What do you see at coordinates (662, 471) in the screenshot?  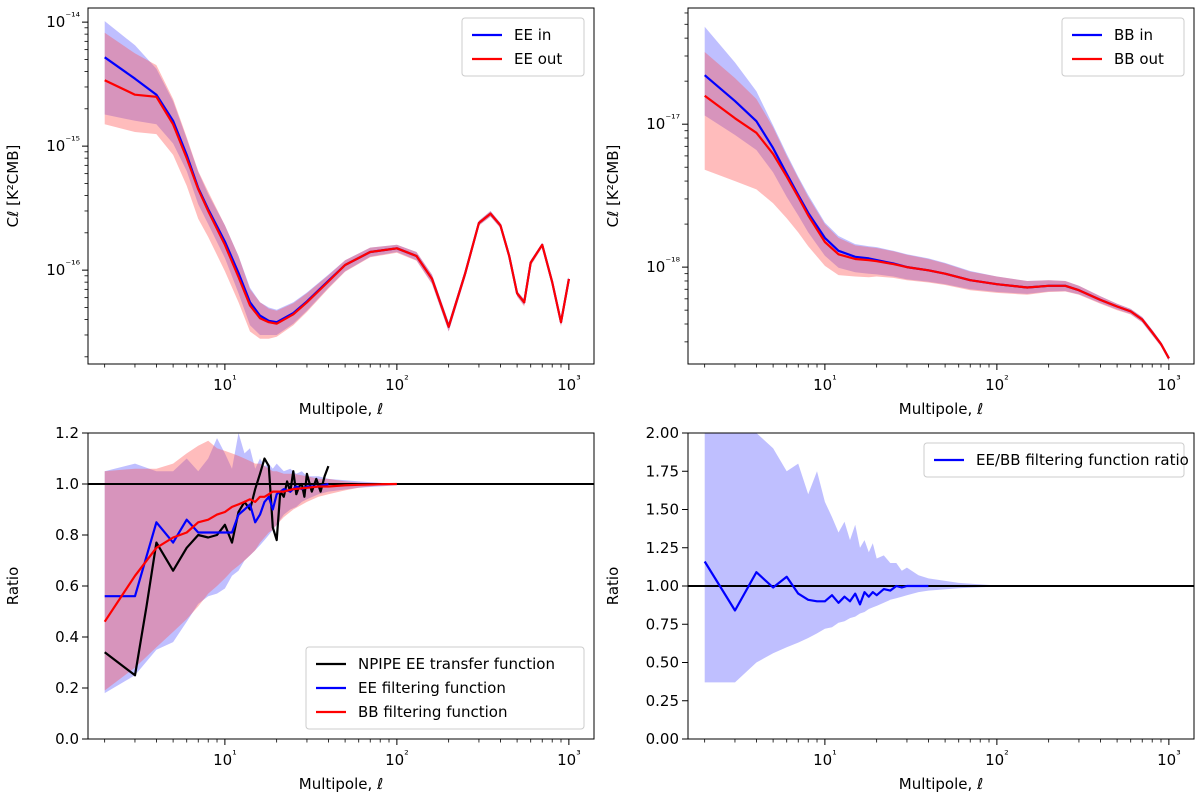 I see `y-tick-label: 1.75` at bounding box center [662, 471].